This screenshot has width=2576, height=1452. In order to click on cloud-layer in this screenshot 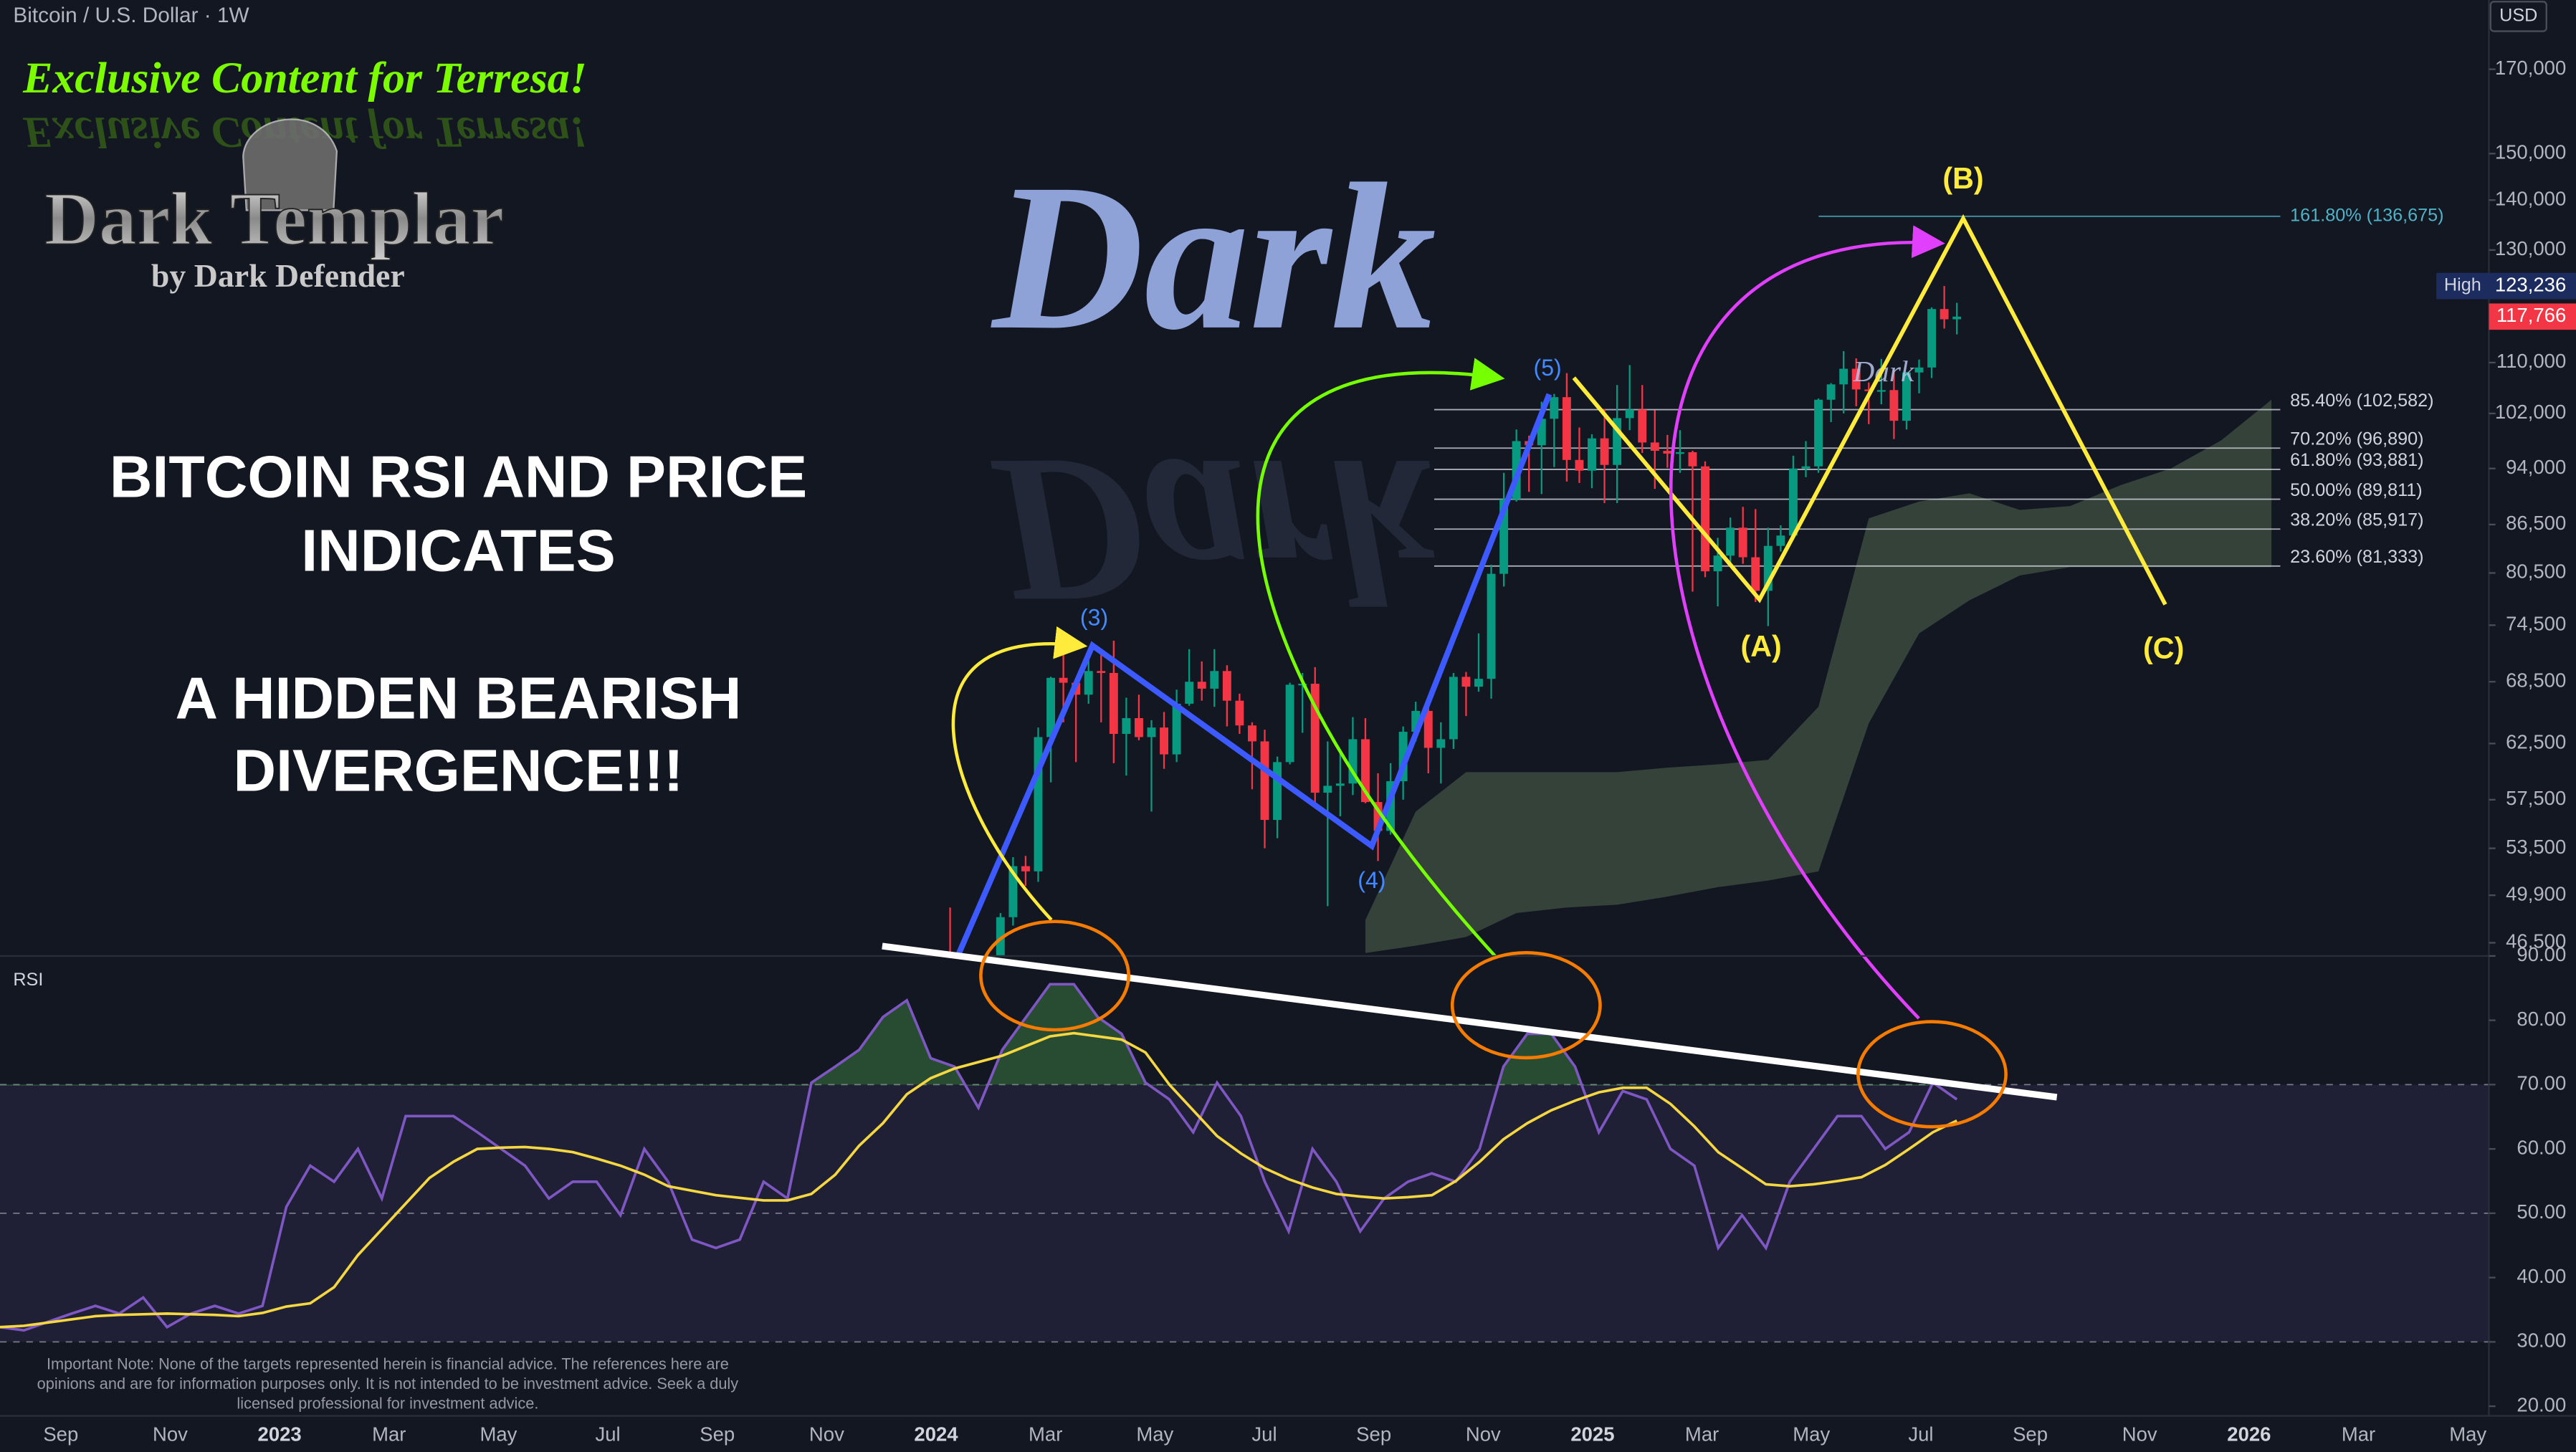, I will do `click(1818, 676)`.